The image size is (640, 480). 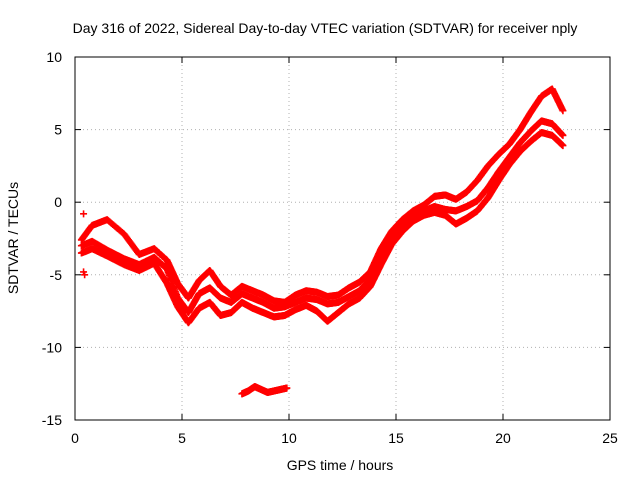 What do you see at coordinates (182, 438) in the screenshot?
I see `x-tick-label: 5` at bounding box center [182, 438].